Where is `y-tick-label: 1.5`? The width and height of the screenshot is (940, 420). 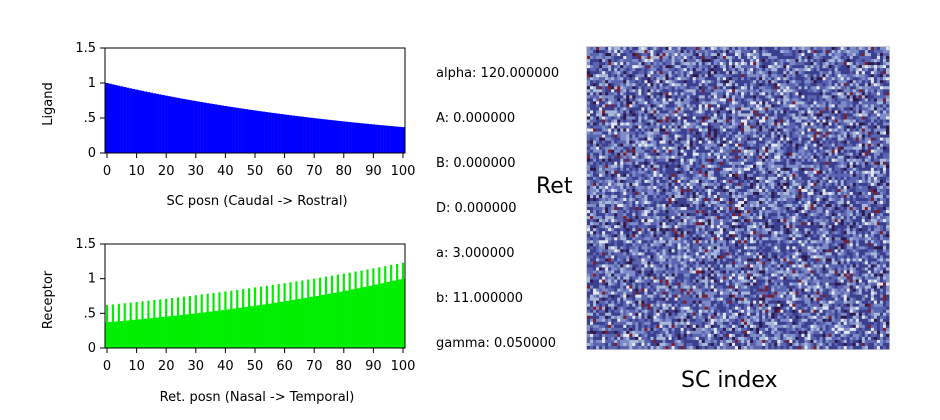
y-tick-label: 1.5 is located at coordinates (85, 244).